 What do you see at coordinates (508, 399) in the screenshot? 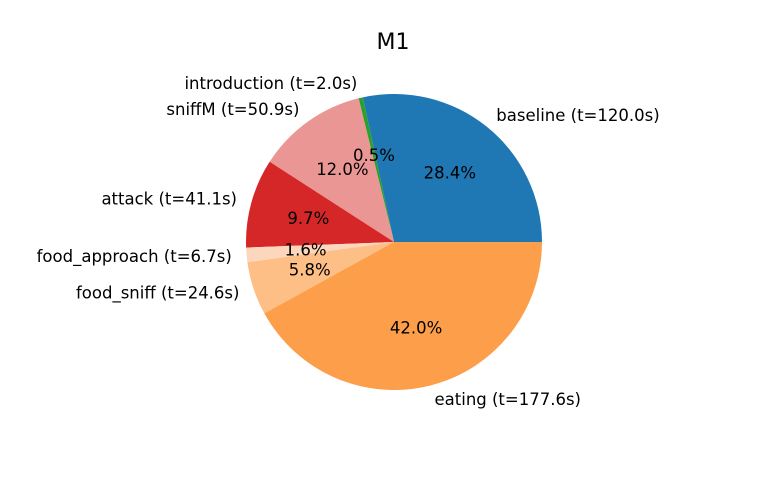
I see `slice-label: eating (t=177.6s)` at bounding box center [508, 399].